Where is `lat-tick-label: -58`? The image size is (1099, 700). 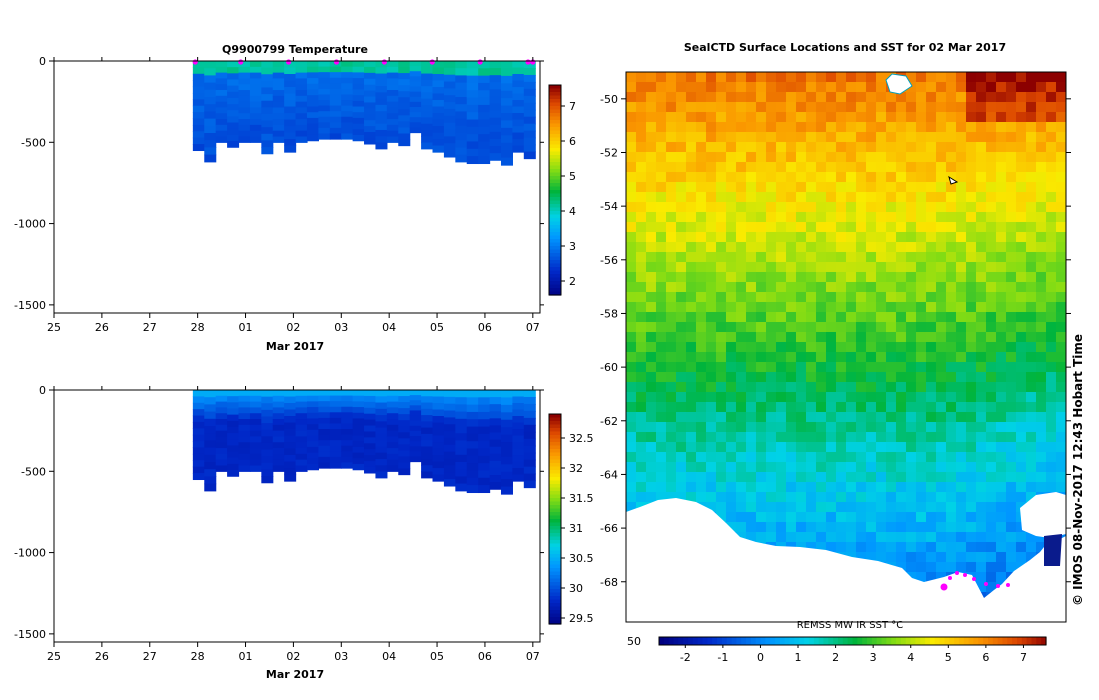
lat-tick-label: -58 is located at coordinates (609, 313).